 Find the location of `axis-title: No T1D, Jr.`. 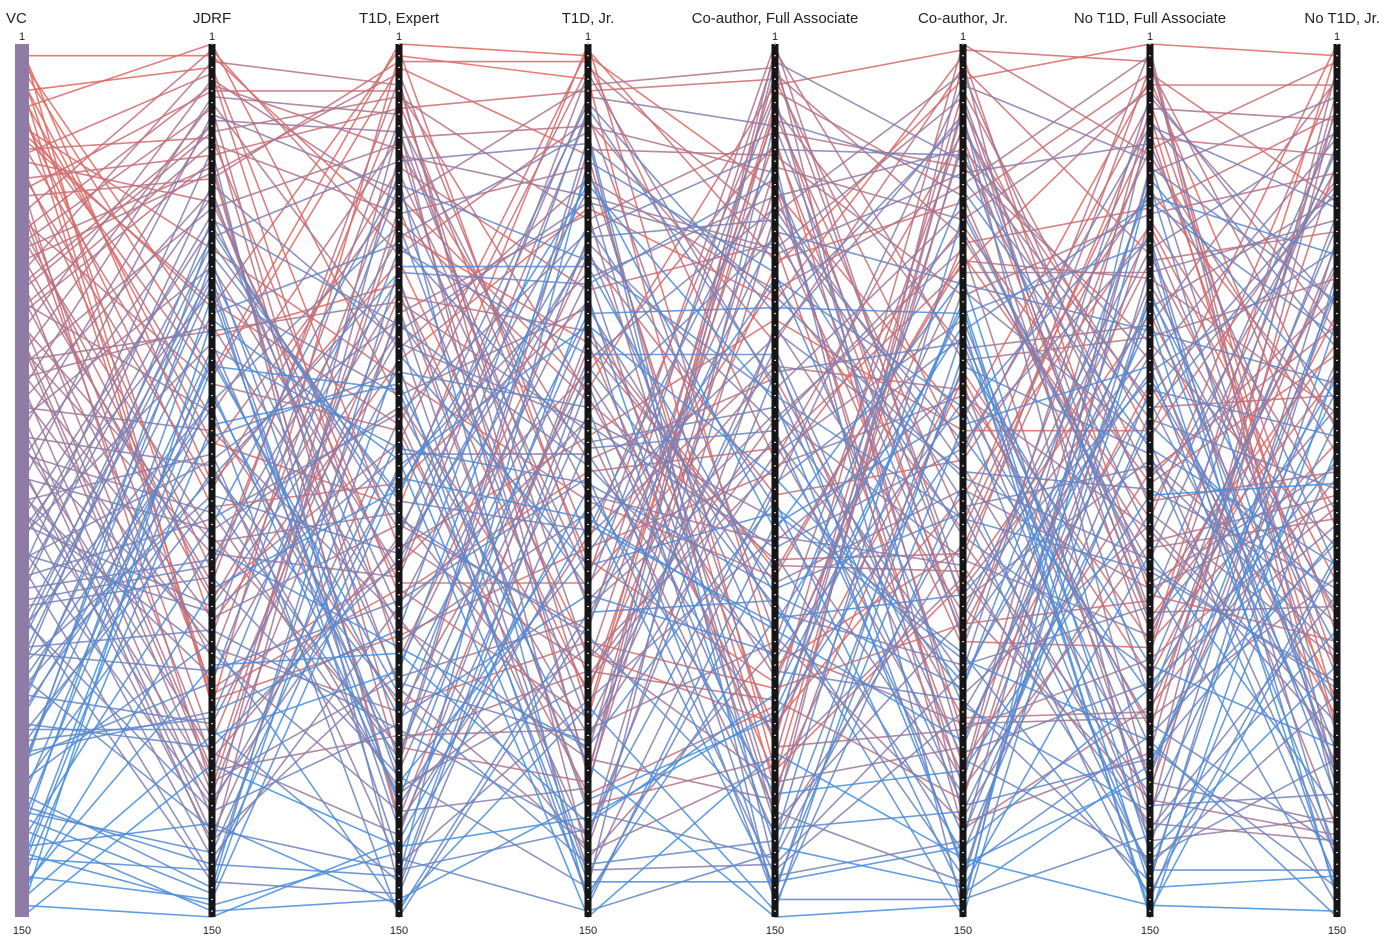

axis-title: No T1D, Jr. is located at coordinates (1342, 18).